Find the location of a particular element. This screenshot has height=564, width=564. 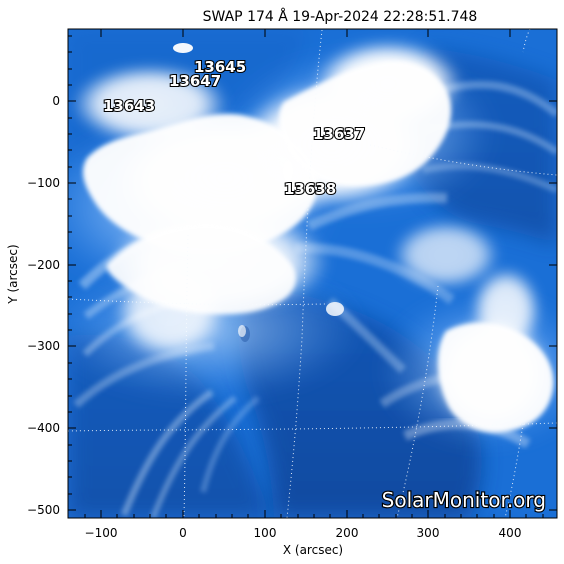

y-tick-label: −400 is located at coordinates (43, 428).